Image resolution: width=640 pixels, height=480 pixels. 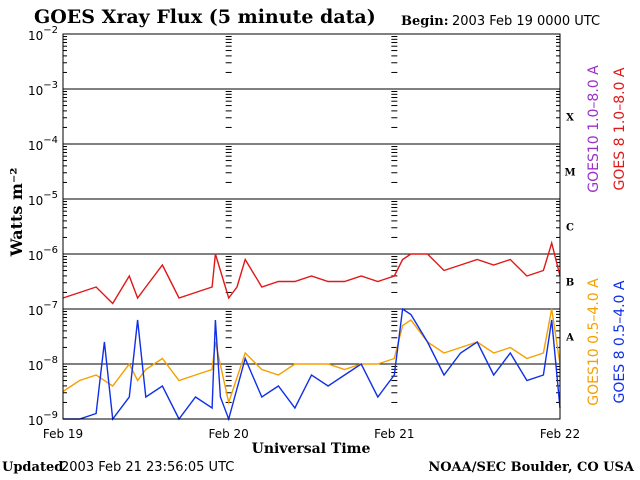 What do you see at coordinates (425, 21) in the screenshot?
I see `begin-label: Begin:` at bounding box center [425, 21].